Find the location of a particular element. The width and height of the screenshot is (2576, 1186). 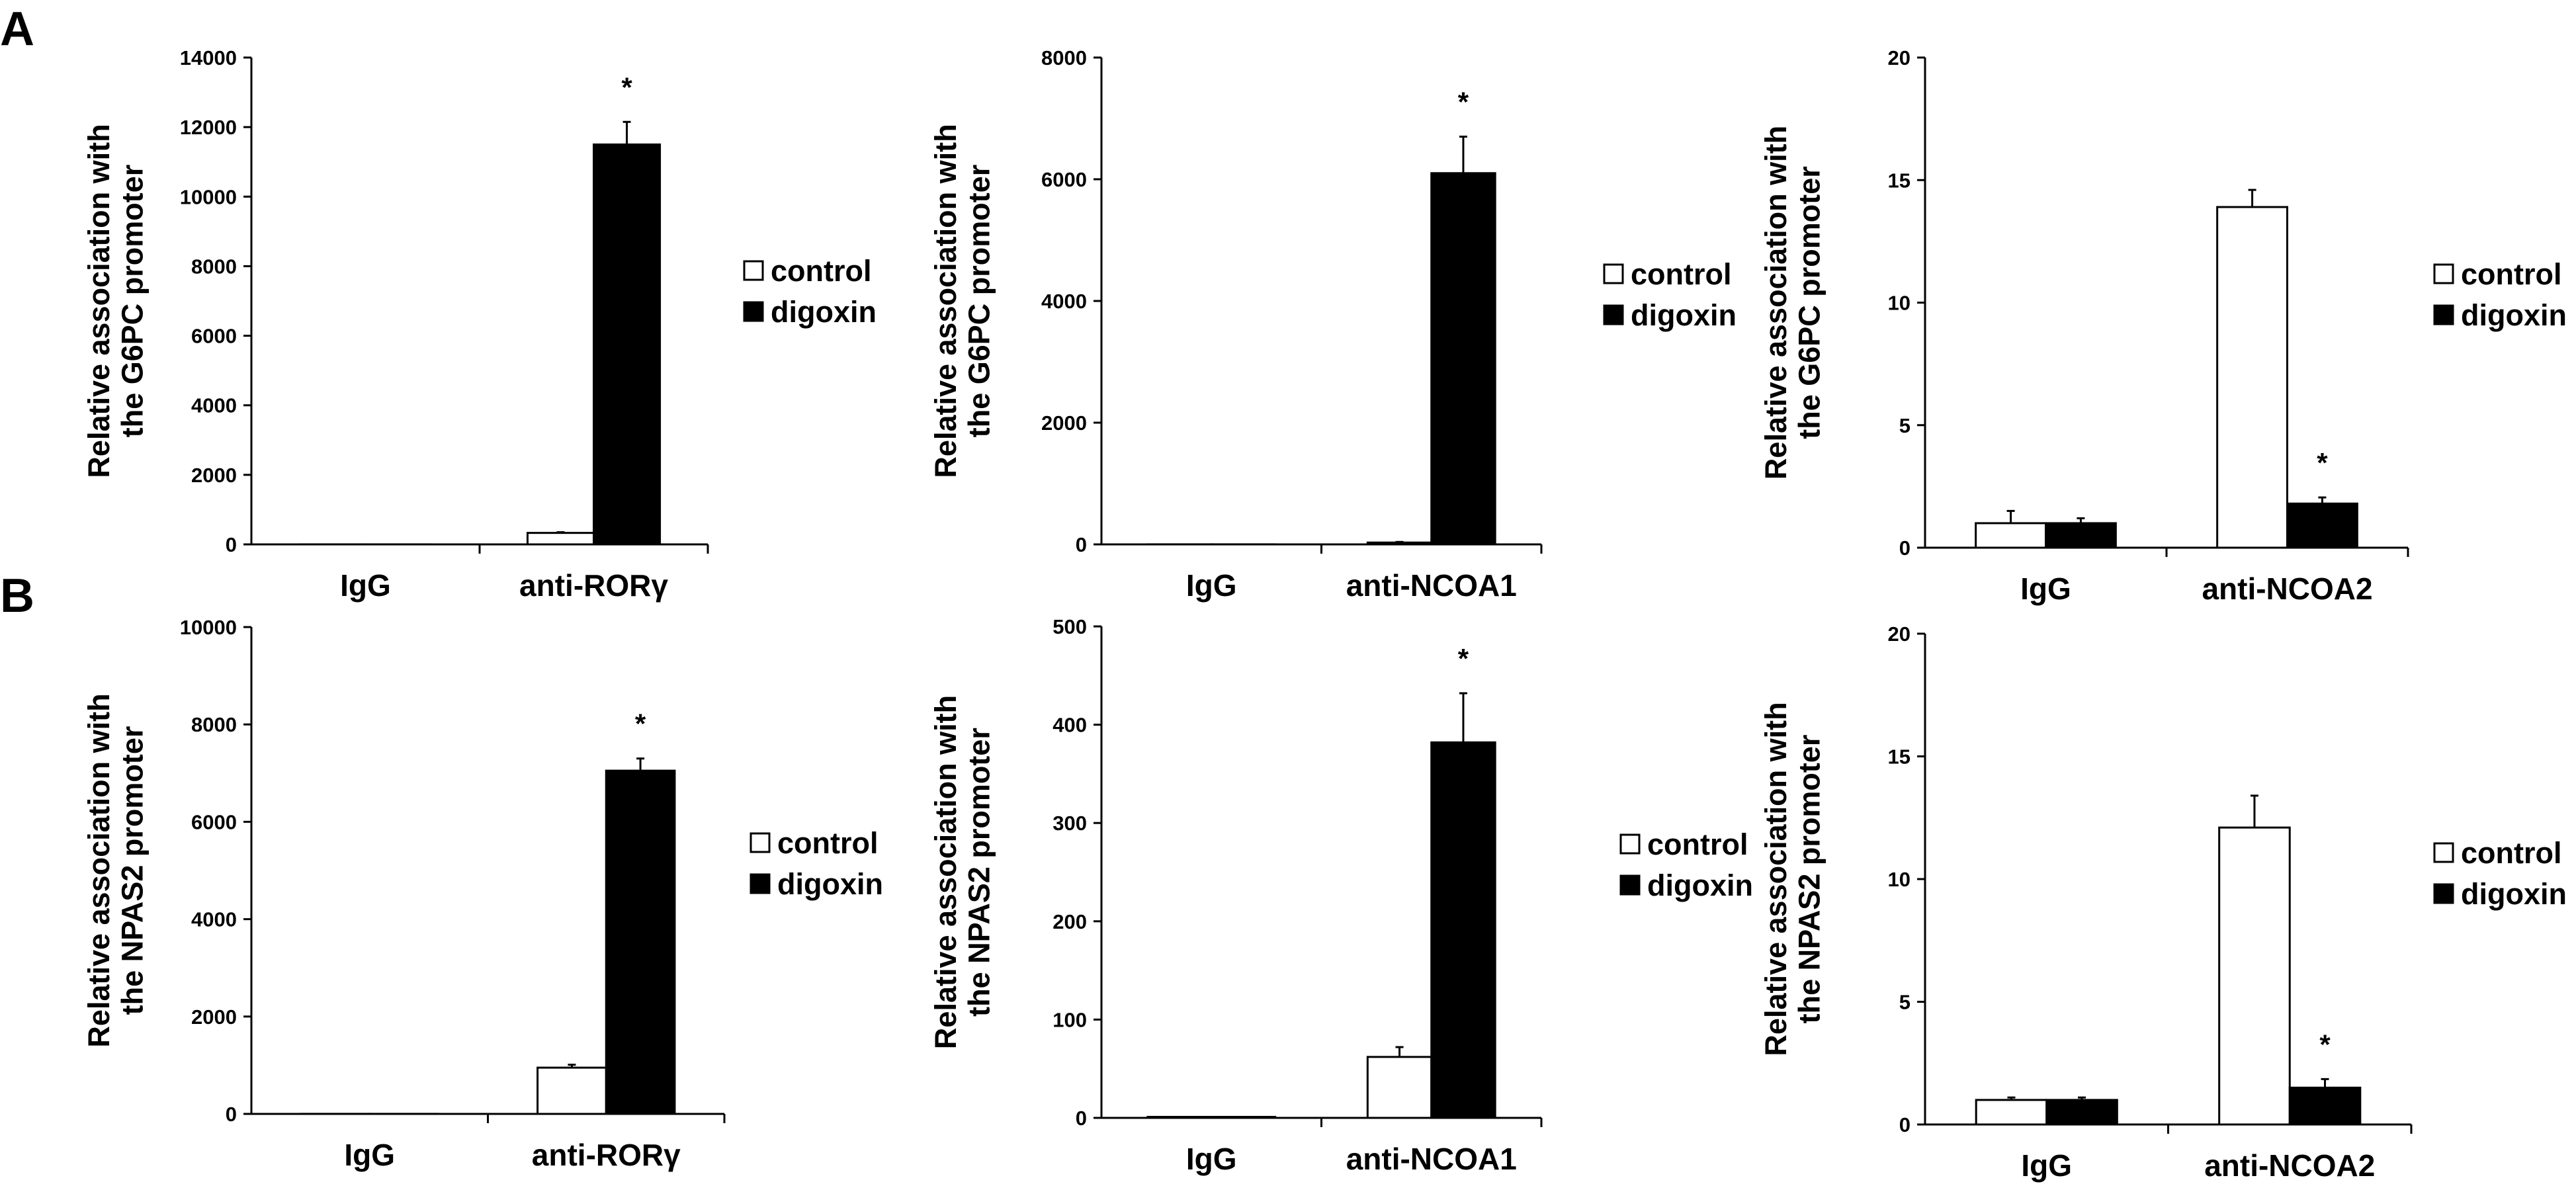

panel-label-b: B is located at coordinates (17, 596).